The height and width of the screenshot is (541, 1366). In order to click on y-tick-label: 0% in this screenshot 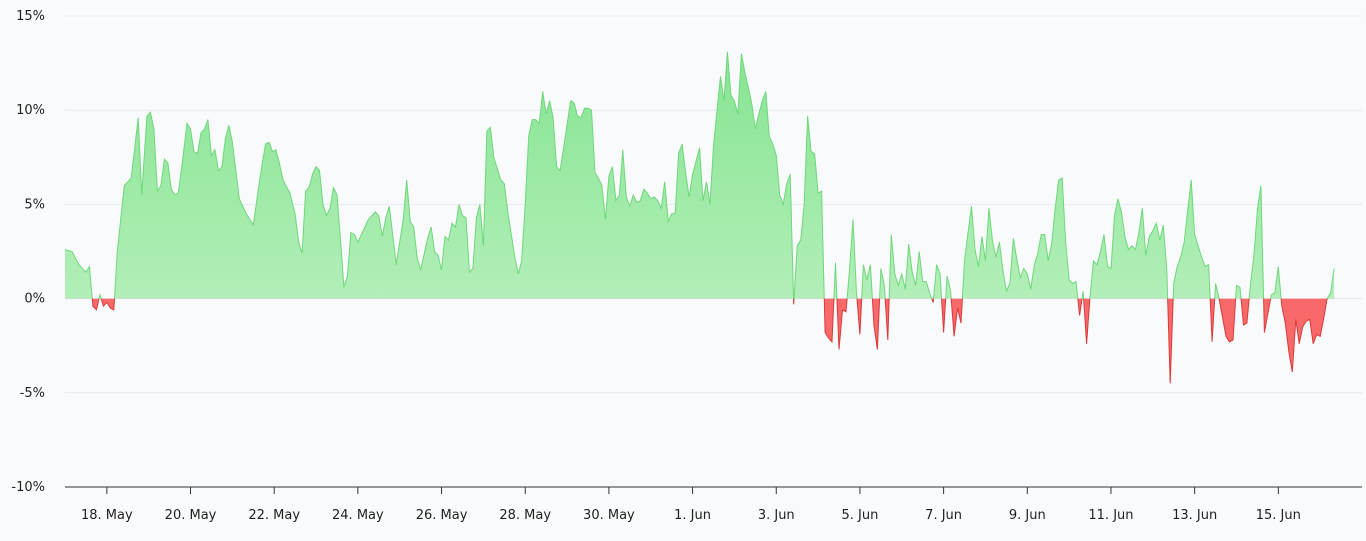, I will do `click(34, 299)`.